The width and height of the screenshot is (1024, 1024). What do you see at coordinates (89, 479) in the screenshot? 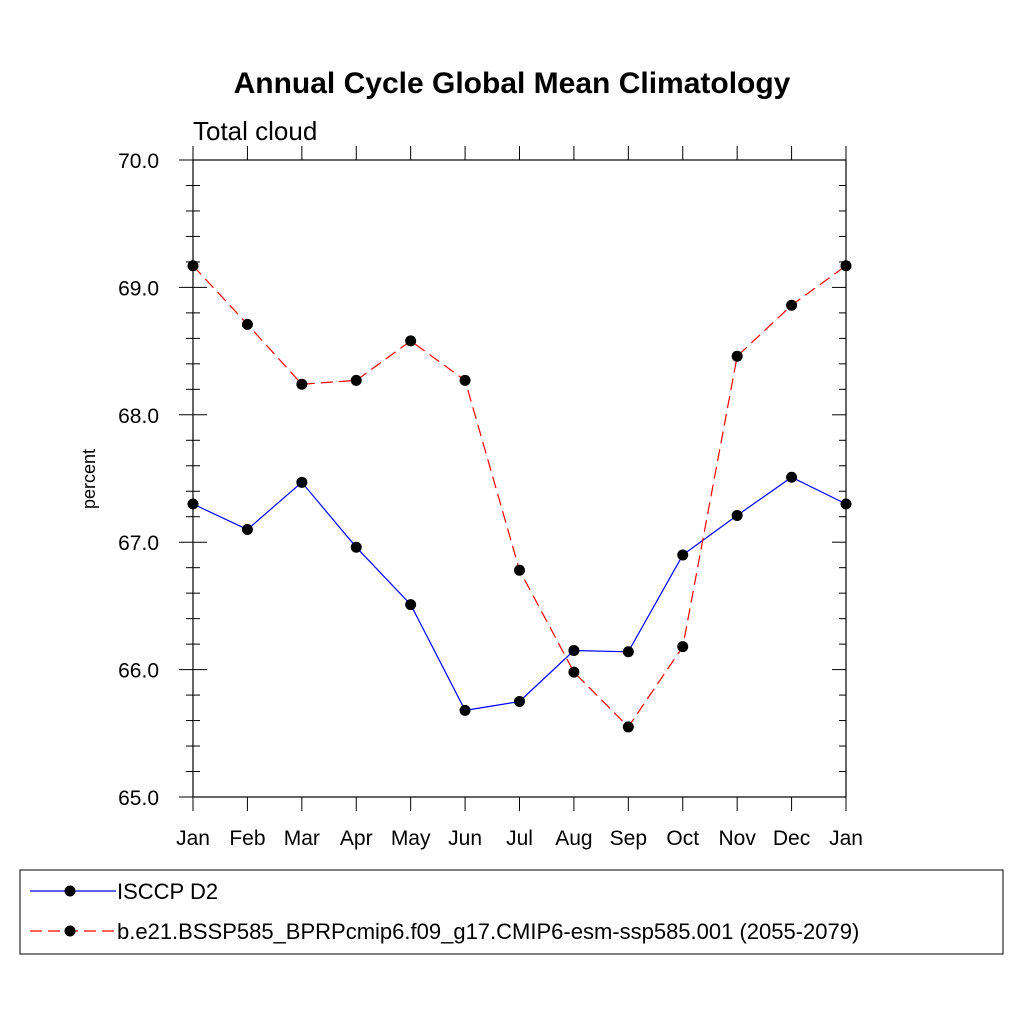
I see `y-axis-label: percent` at bounding box center [89, 479].